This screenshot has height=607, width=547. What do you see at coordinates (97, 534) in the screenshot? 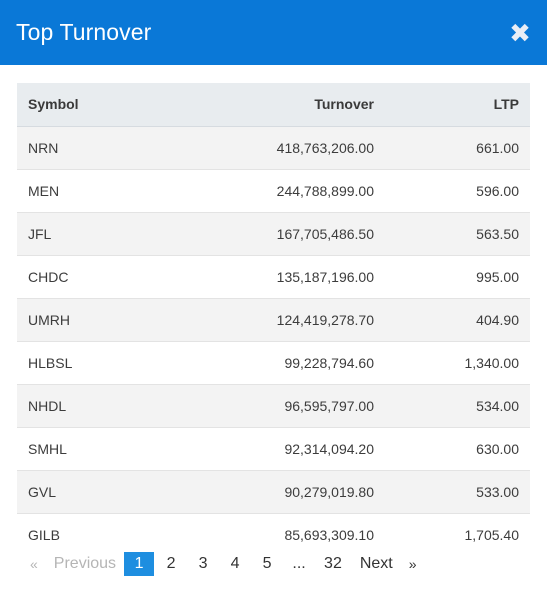
I see `symbol-cell: GILB` at bounding box center [97, 534].